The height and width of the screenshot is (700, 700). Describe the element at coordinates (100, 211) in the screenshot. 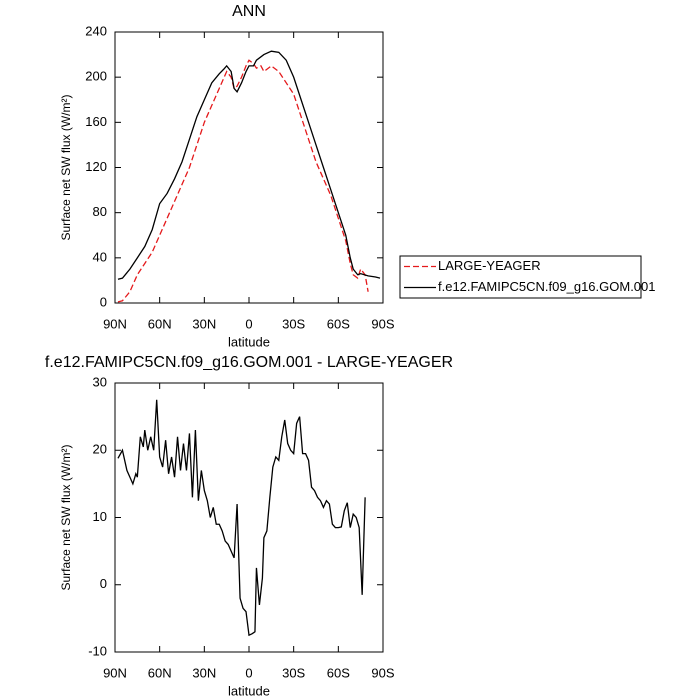

I see `y-tick-label: 80` at that location.